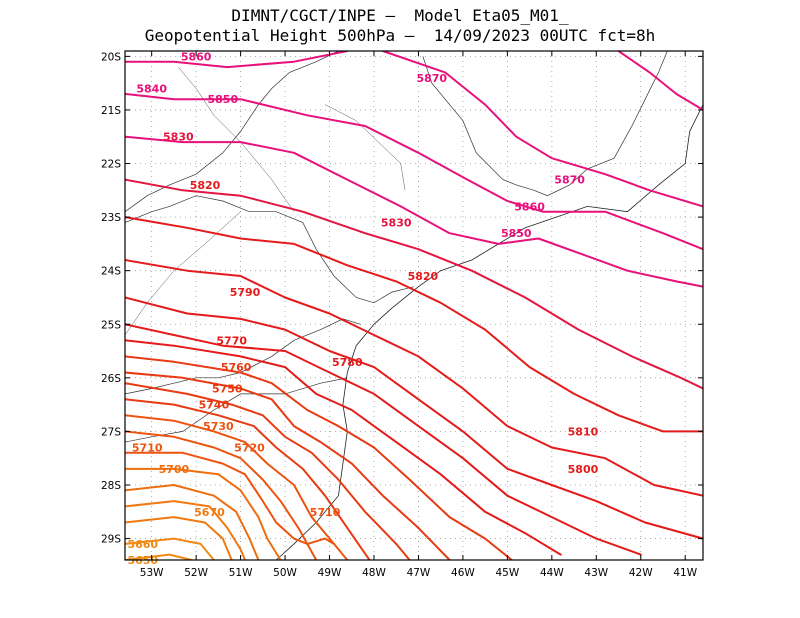 The image size is (800, 618). Describe the element at coordinates (507, 573) in the screenshot. I see `x-tick-label: 45W` at that location.